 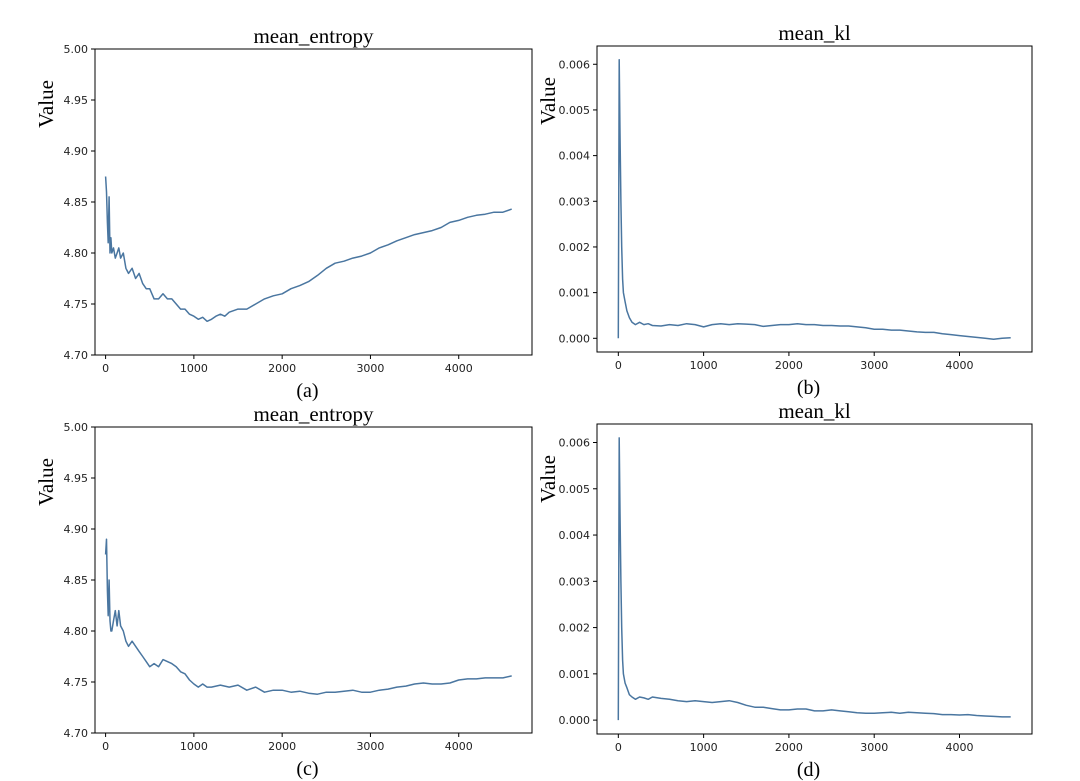 What do you see at coordinates (808, 770) in the screenshot?
I see `panel-caption: (d)` at bounding box center [808, 770].